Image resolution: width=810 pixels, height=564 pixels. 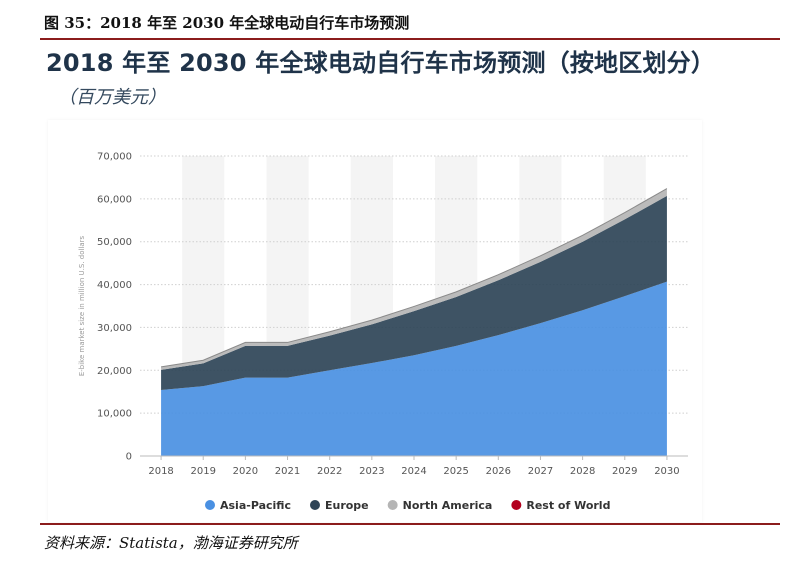 I want to click on chart-title: 2018 年至 2030 年全球电动自行车市场预测（按地区划分）, so click(x=381, y=63).